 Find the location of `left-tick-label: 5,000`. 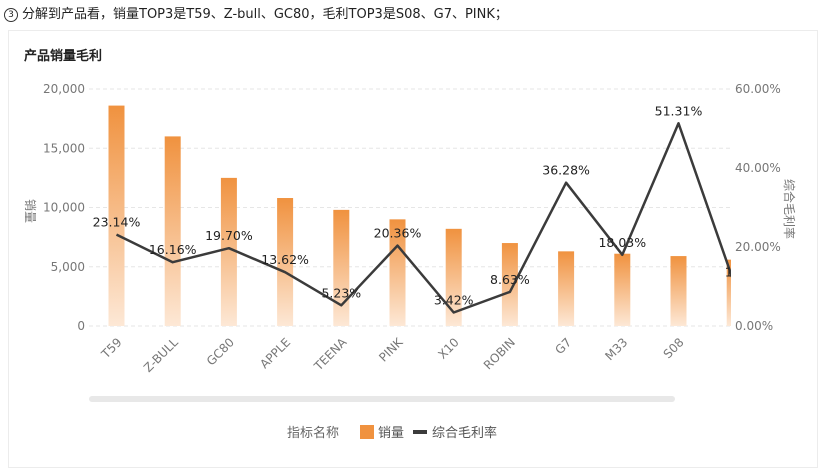

left-tick-label: 5,000 is located at coordinates (68, 267).